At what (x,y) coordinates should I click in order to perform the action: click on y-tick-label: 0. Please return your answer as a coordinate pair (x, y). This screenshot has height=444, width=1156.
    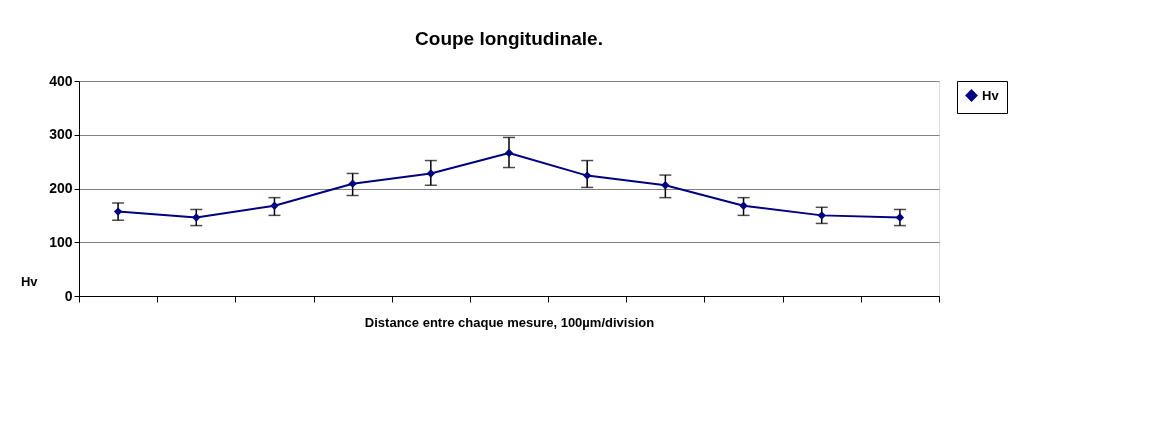
    Looking at the image, I should click on (68, 295).